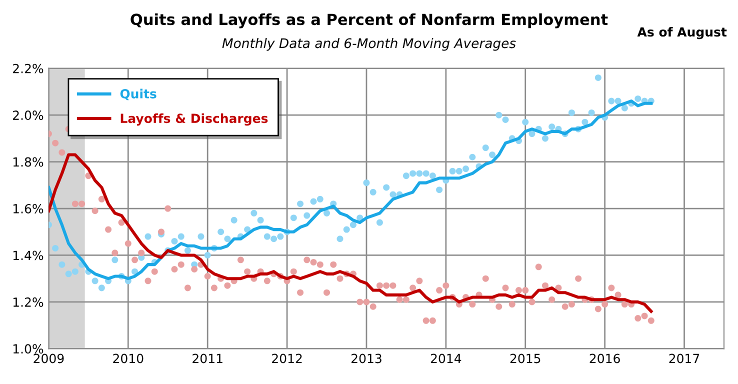 This screenshot has height=384, width=738. Describe the element at coordinates (366, 359) in the screenshot. I see `x-tick-label: 2013` at that location.